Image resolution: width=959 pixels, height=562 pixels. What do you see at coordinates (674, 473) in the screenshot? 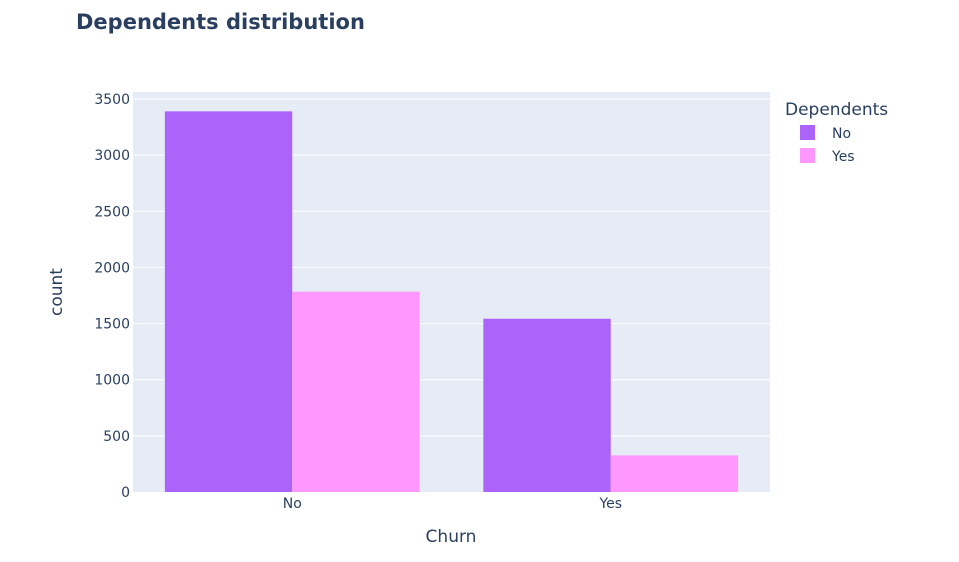
I see `bar-yes-yes` at bounding box center [674, 473].